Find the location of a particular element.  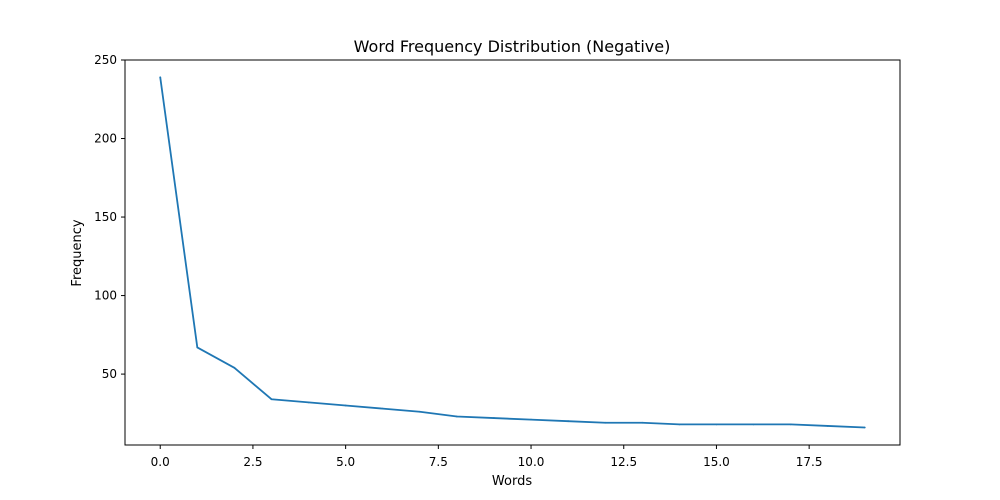

chart-title: Word Frequency Distribution (Negative) is located at coordinates (512, 46).